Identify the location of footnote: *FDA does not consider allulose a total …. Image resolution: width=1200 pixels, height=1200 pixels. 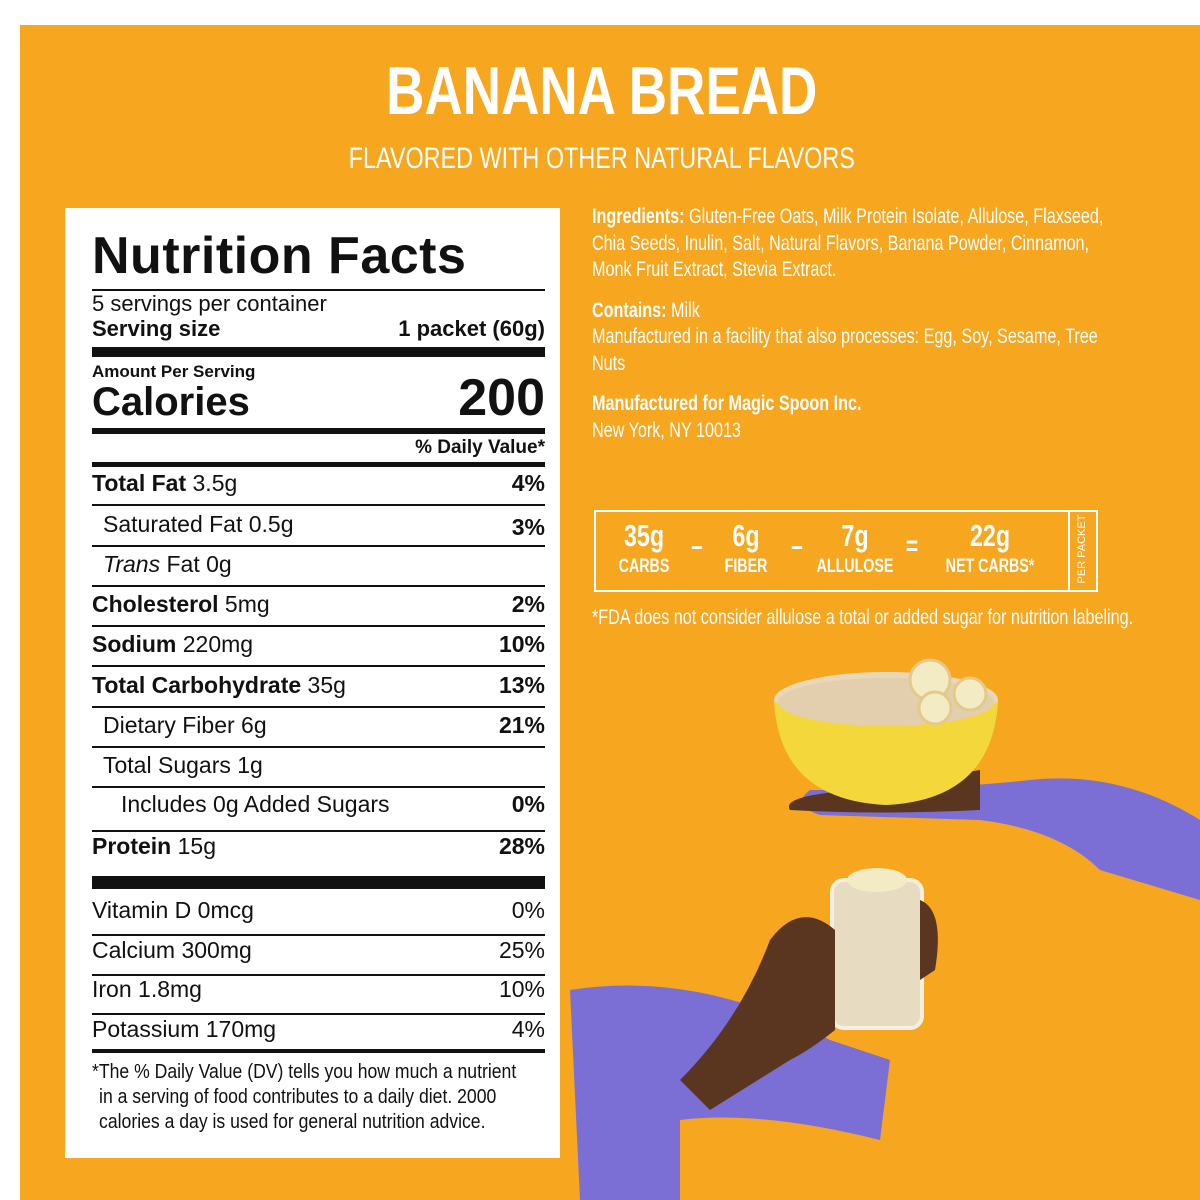
(863, 617).